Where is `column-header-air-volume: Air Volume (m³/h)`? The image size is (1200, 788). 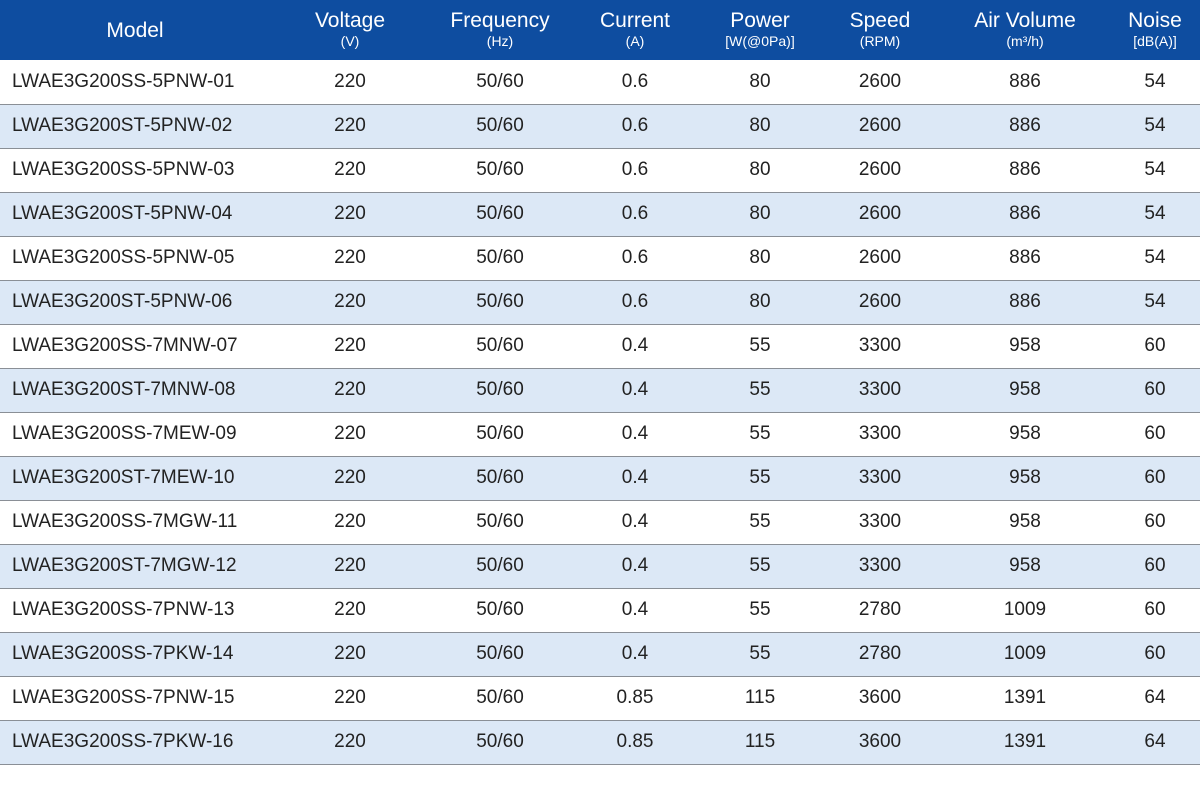
column-header-air-volume: Air Volume (m³/h) is located at coordinates (1025, 30).